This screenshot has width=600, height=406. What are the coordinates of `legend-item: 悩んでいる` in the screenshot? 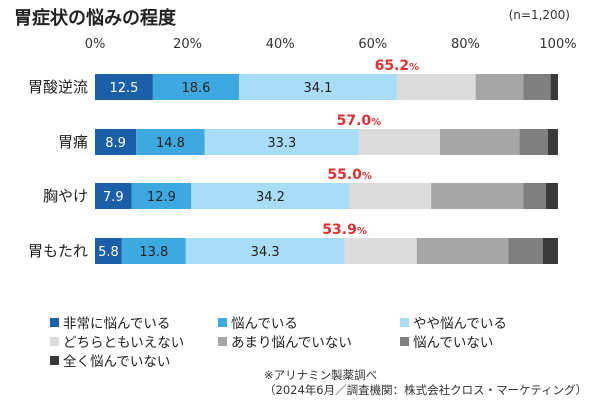 It's located at (258, 322).